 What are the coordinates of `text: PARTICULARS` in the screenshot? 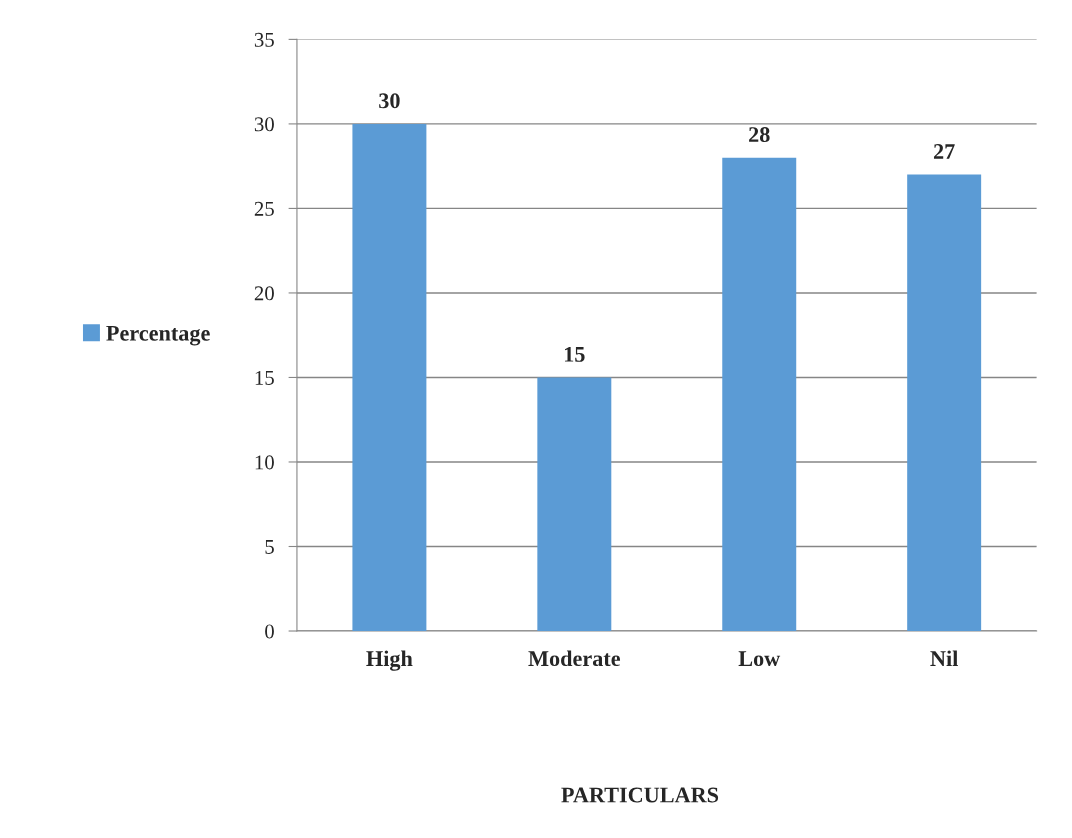 It's located at (640, 795).